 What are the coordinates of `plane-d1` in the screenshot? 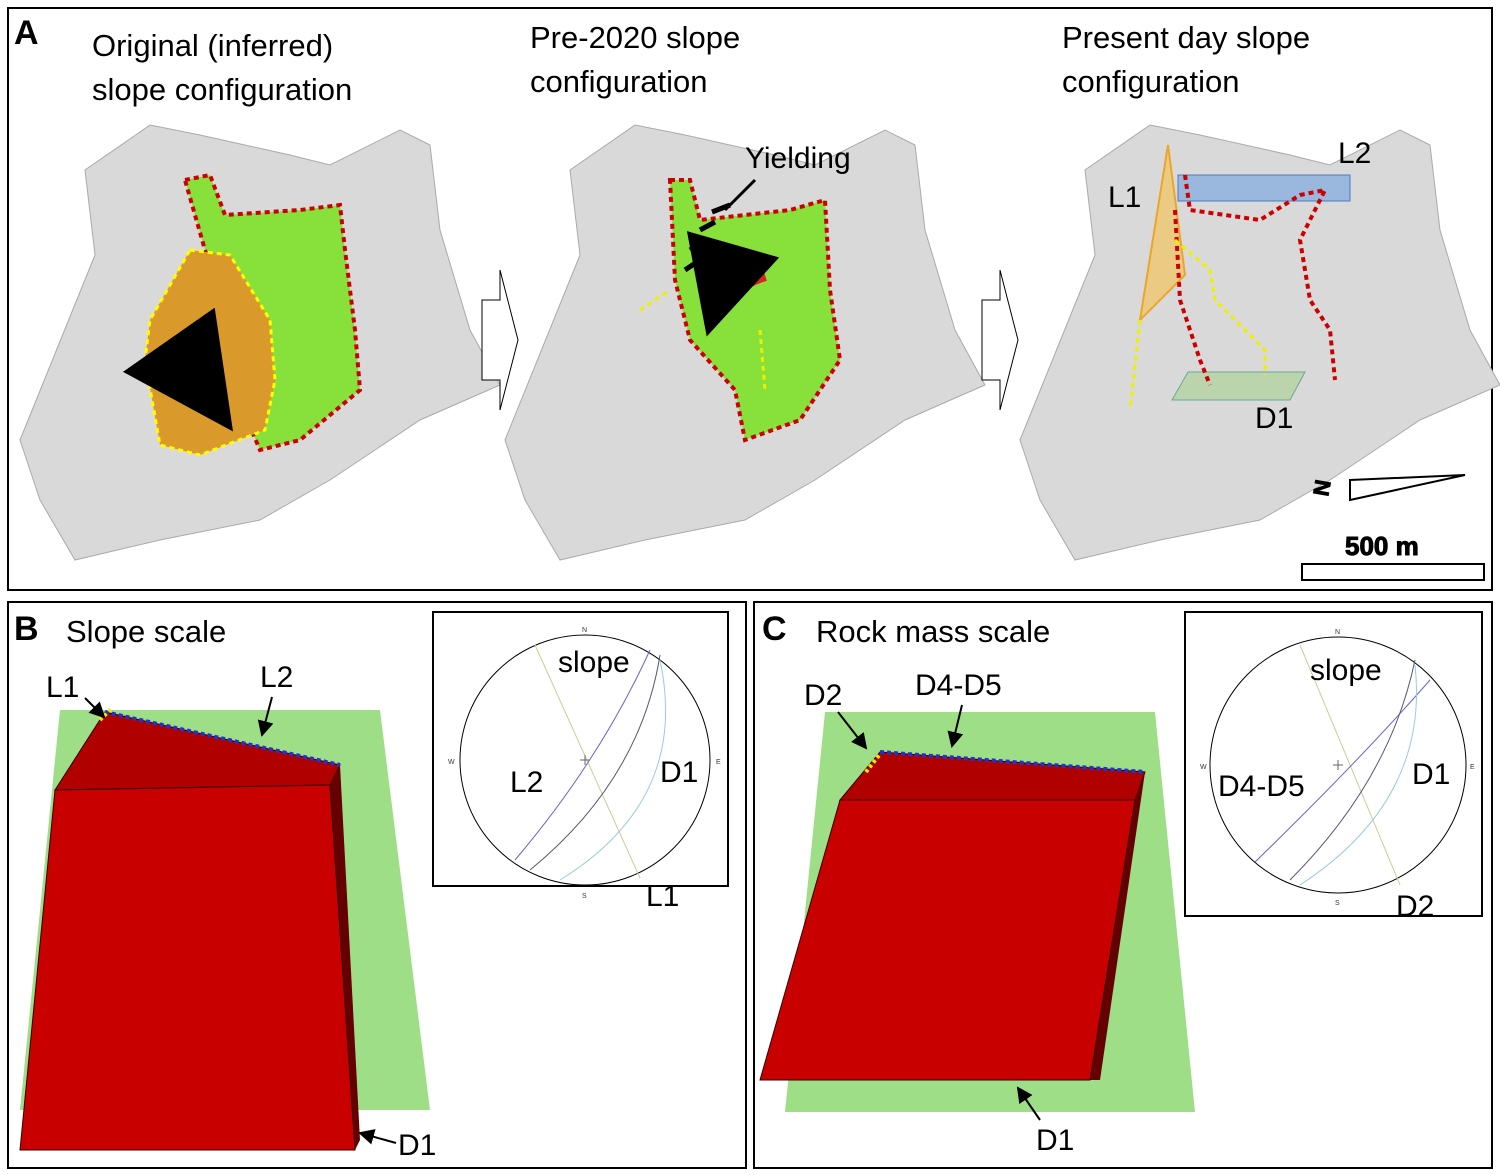 It's located at (1238, 386).